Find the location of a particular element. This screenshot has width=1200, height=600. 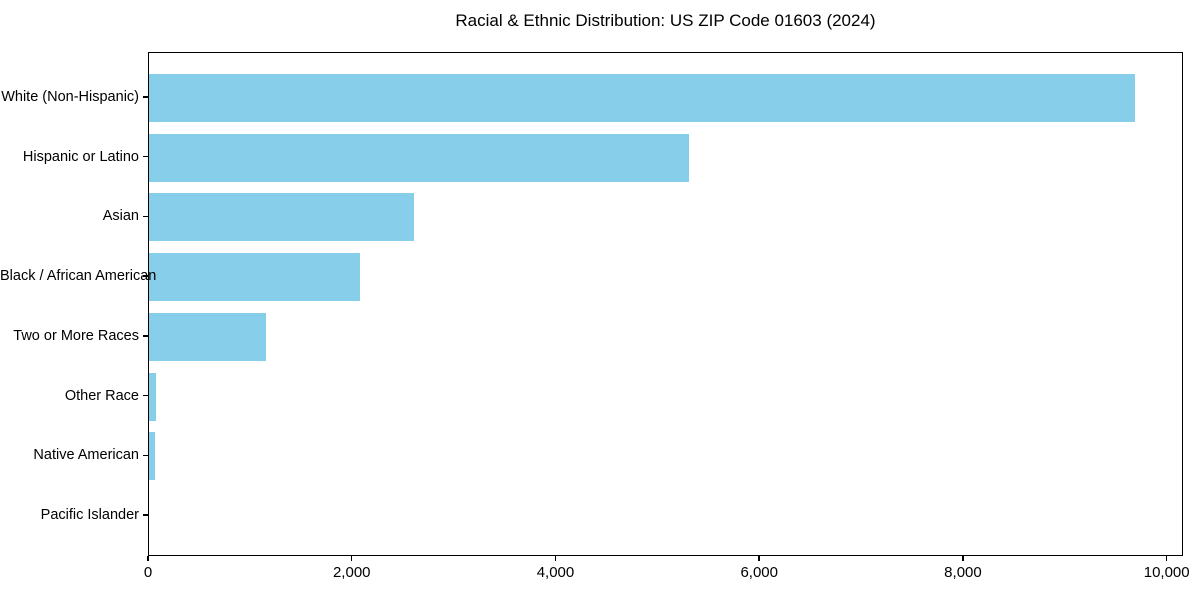

x-tick-label: 8,000 is located at coordinates (963, 572).